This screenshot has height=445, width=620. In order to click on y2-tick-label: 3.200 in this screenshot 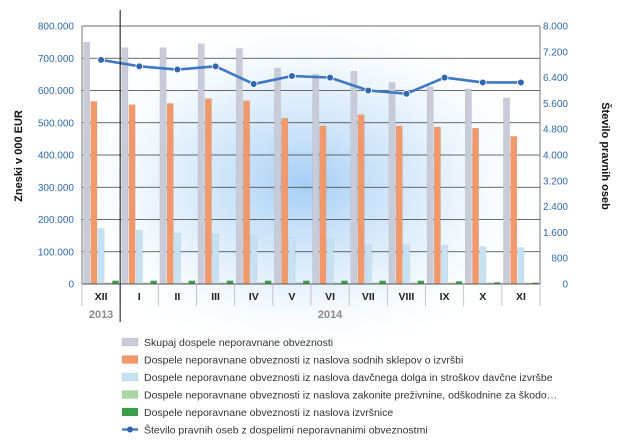, I will do `click(555, 181)`.